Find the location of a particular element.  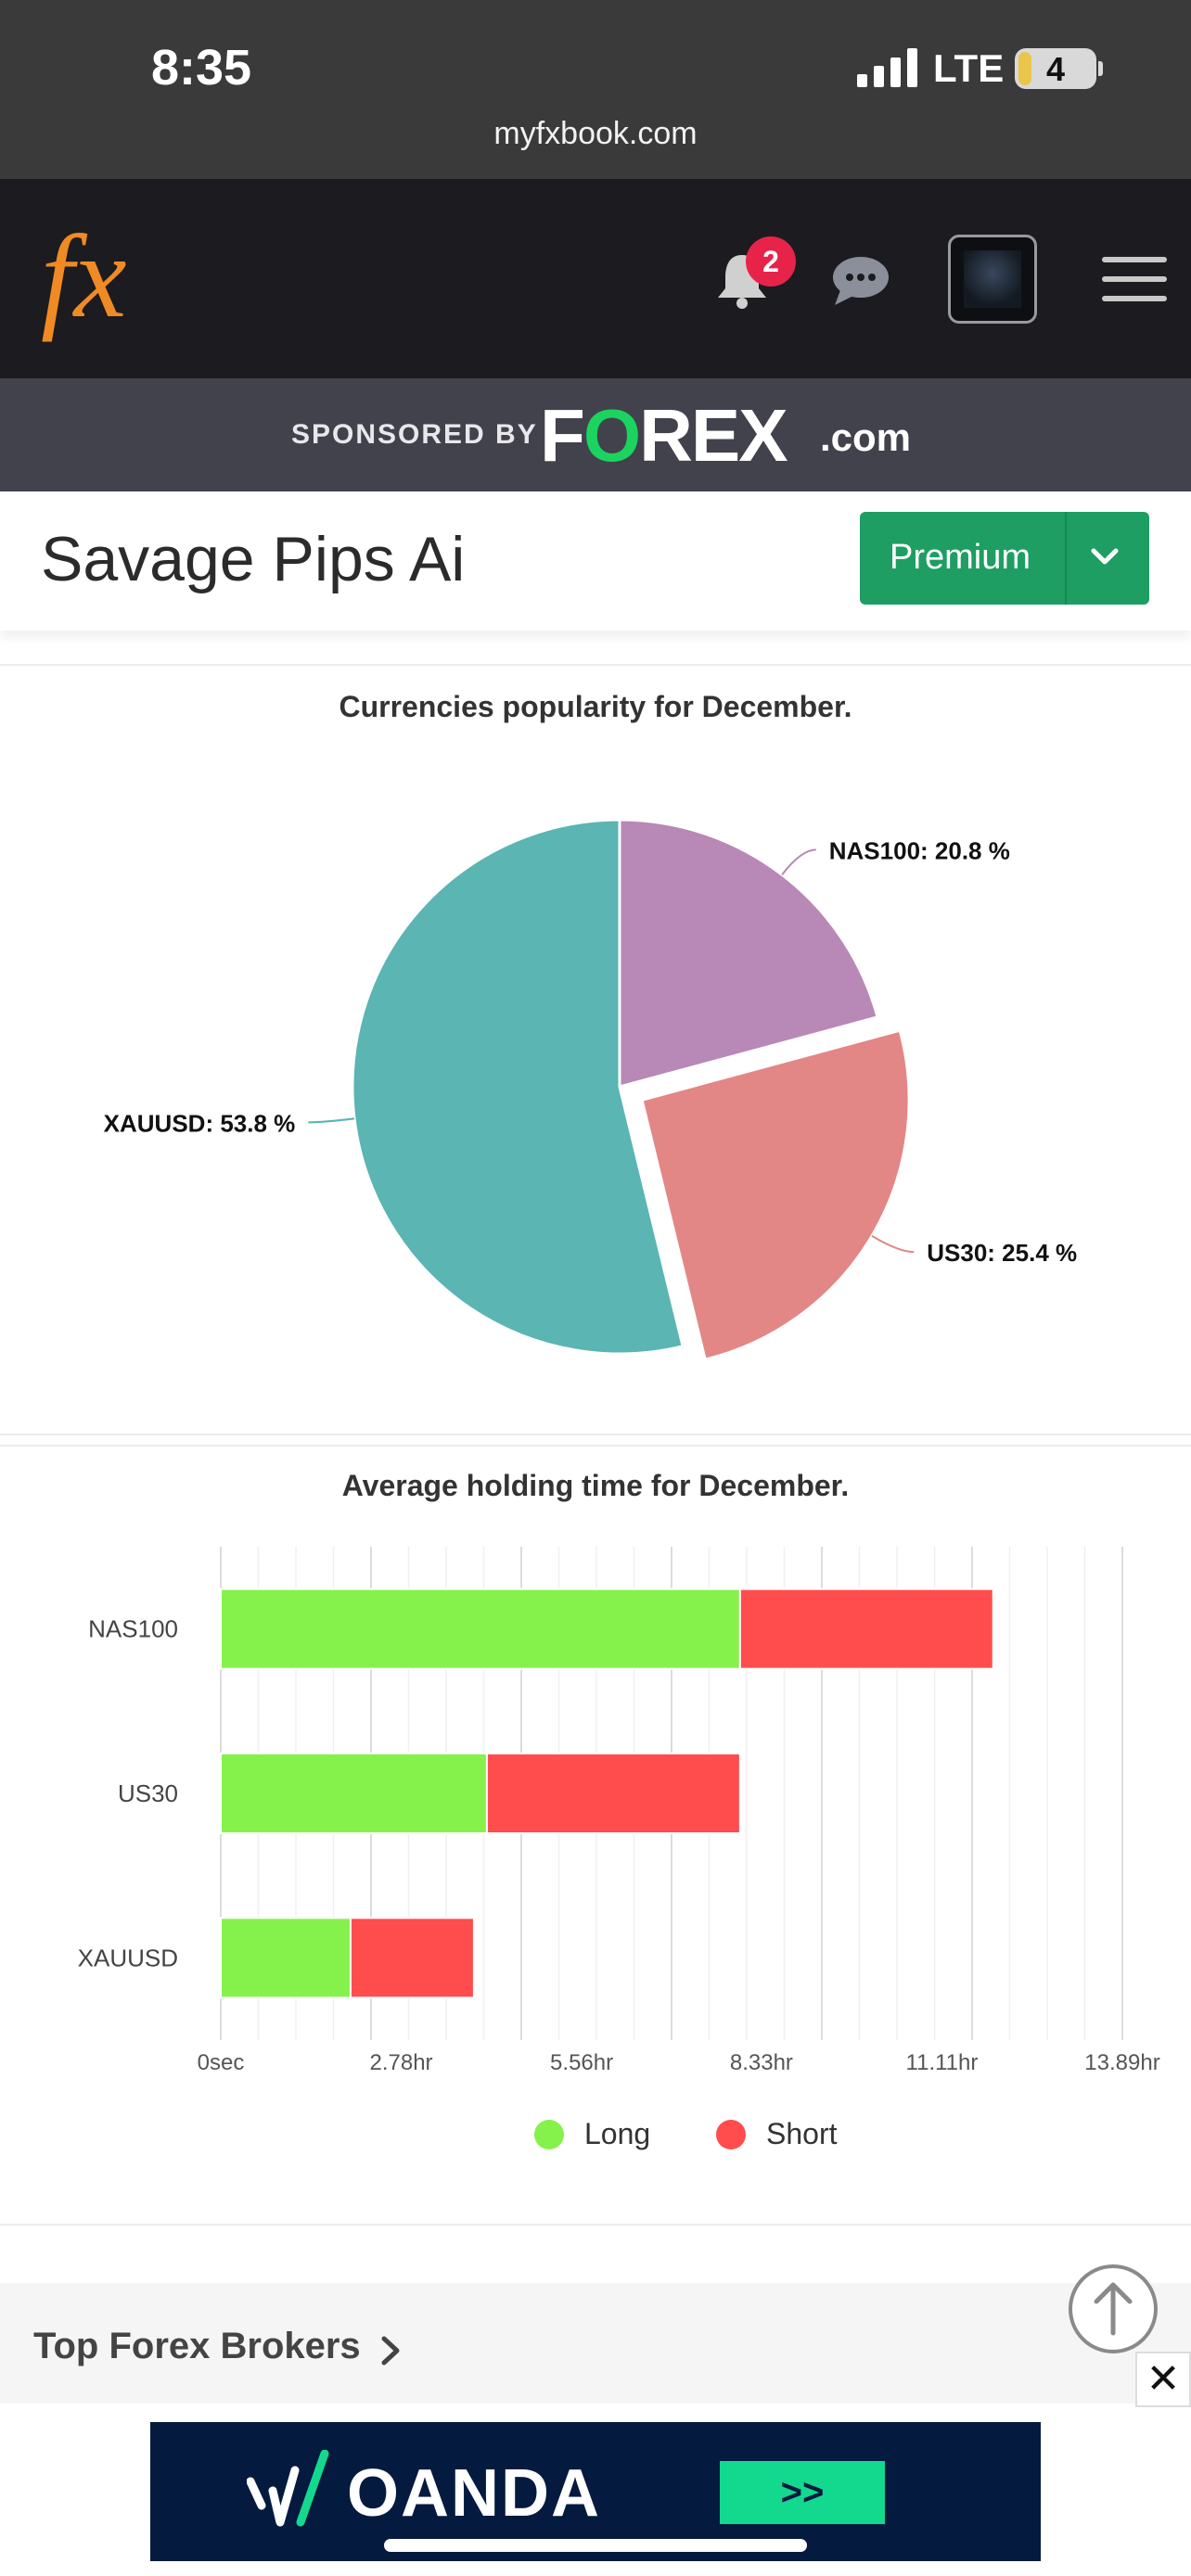

sponsor-banner: SPONSORED BY FOREX .com is located at coordinates (595, 435).